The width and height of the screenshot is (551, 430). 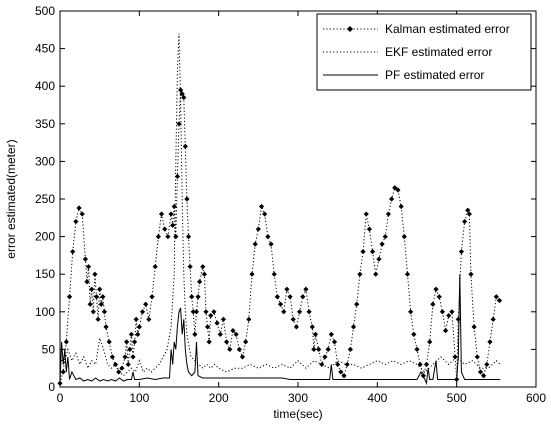 What do you see at coordinates (60, 398) in the screenshot?
I see `x-tick-label: 0` at bounding box center [60, 398].